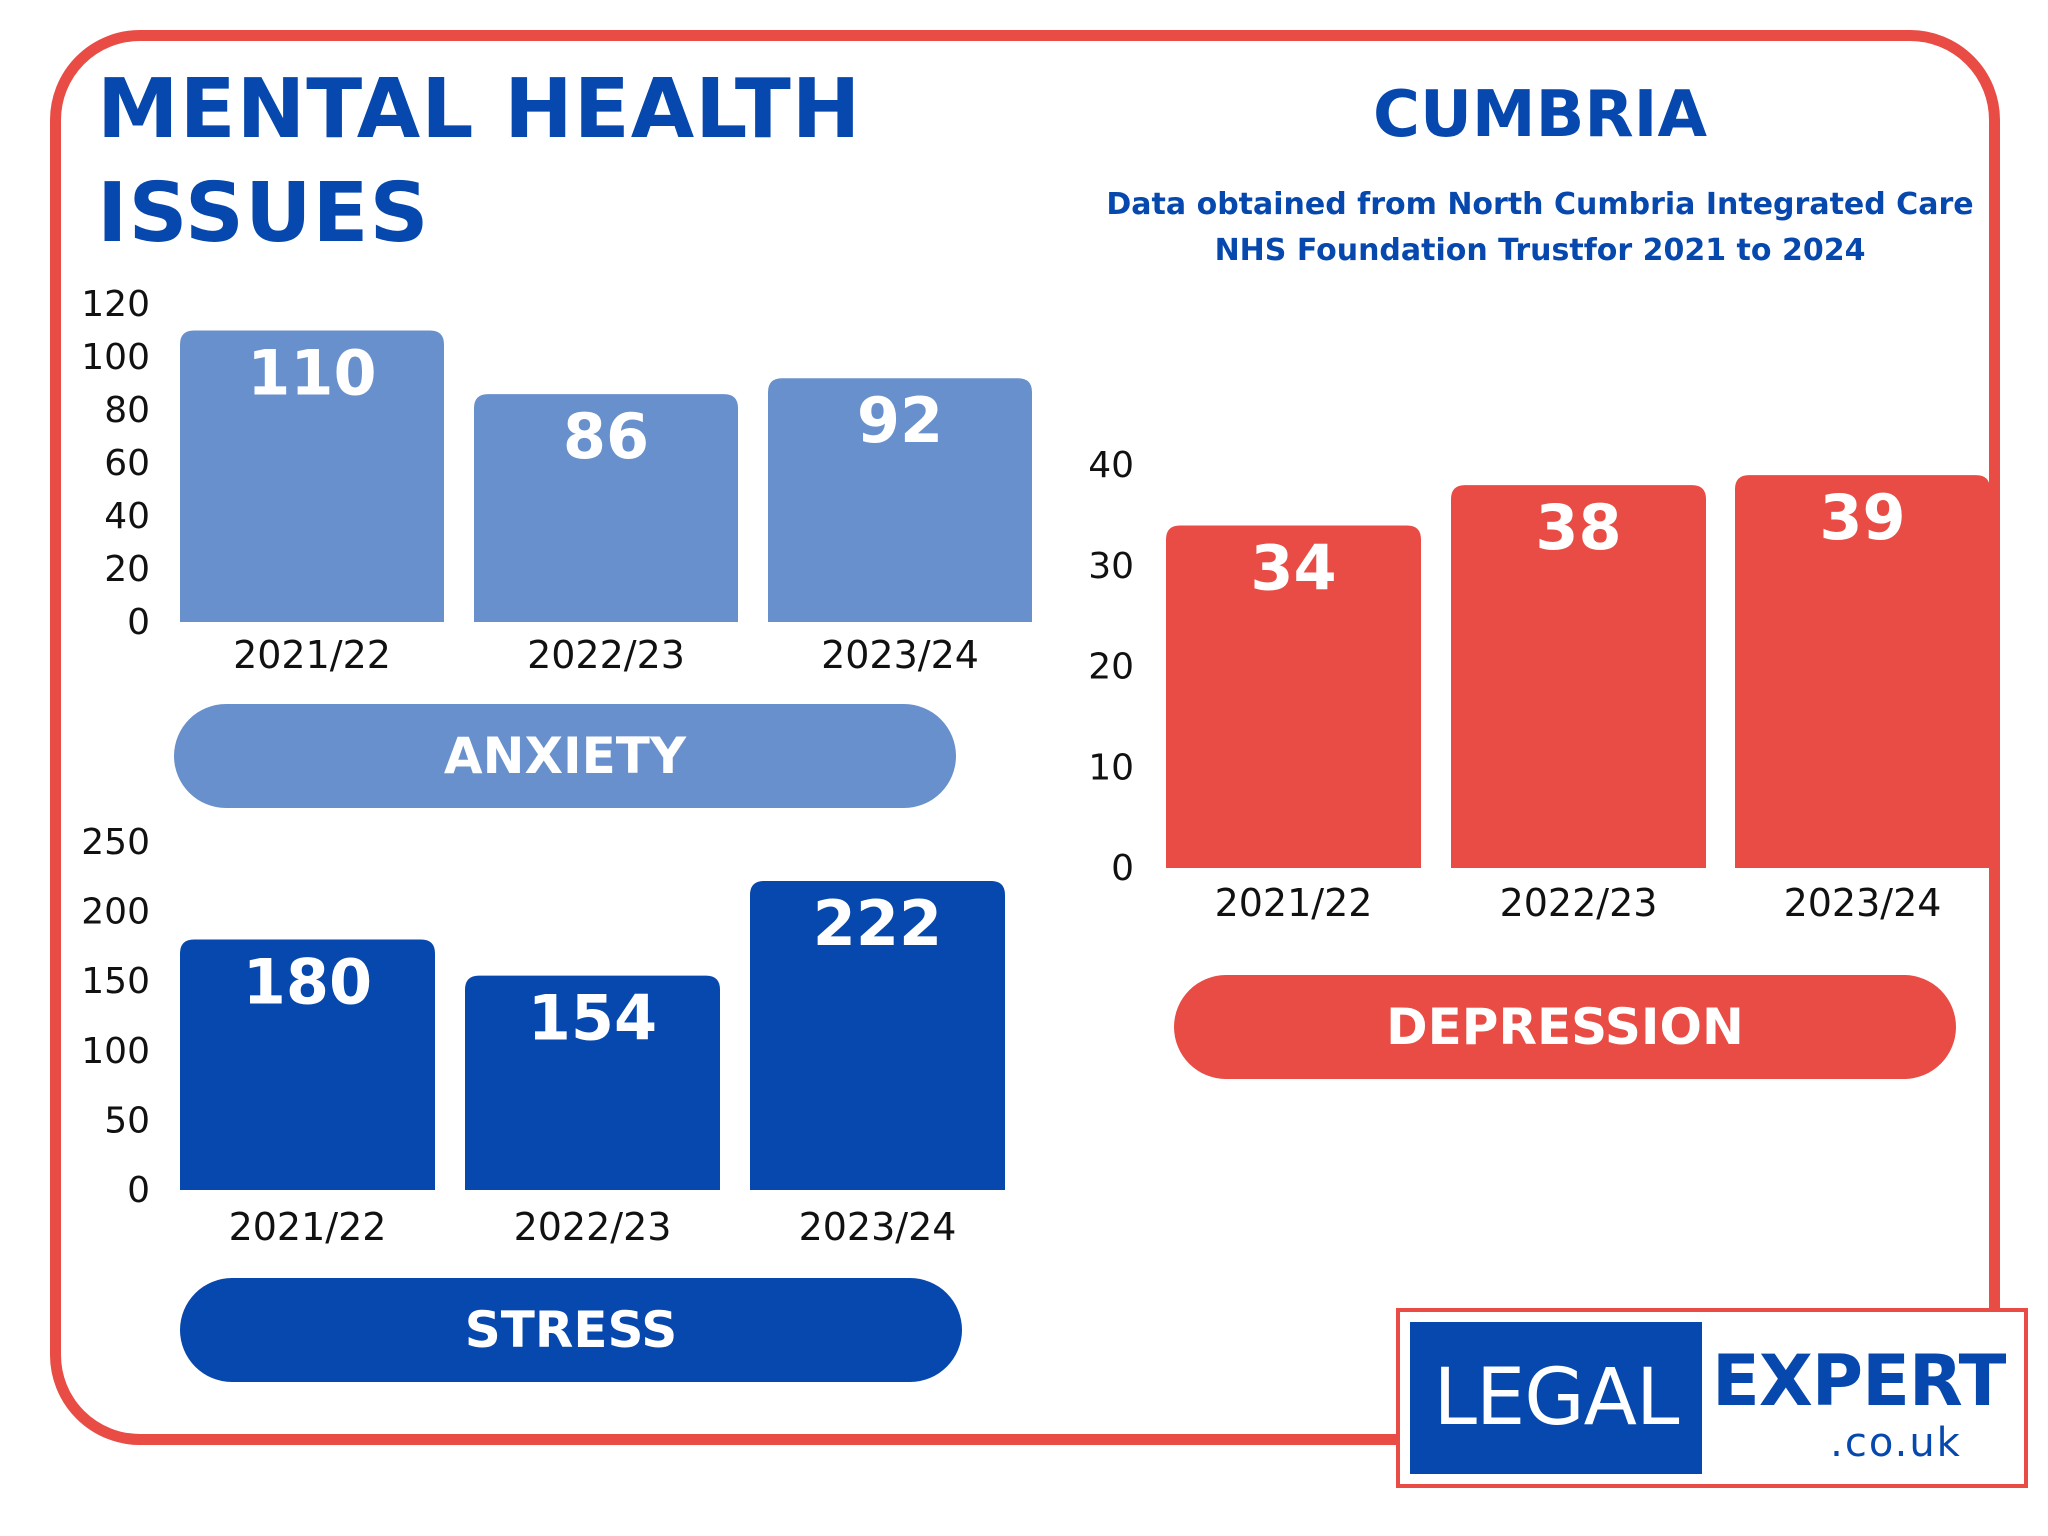  I want to click on anxiety-y-tick-label: 60, so click(127, 463).